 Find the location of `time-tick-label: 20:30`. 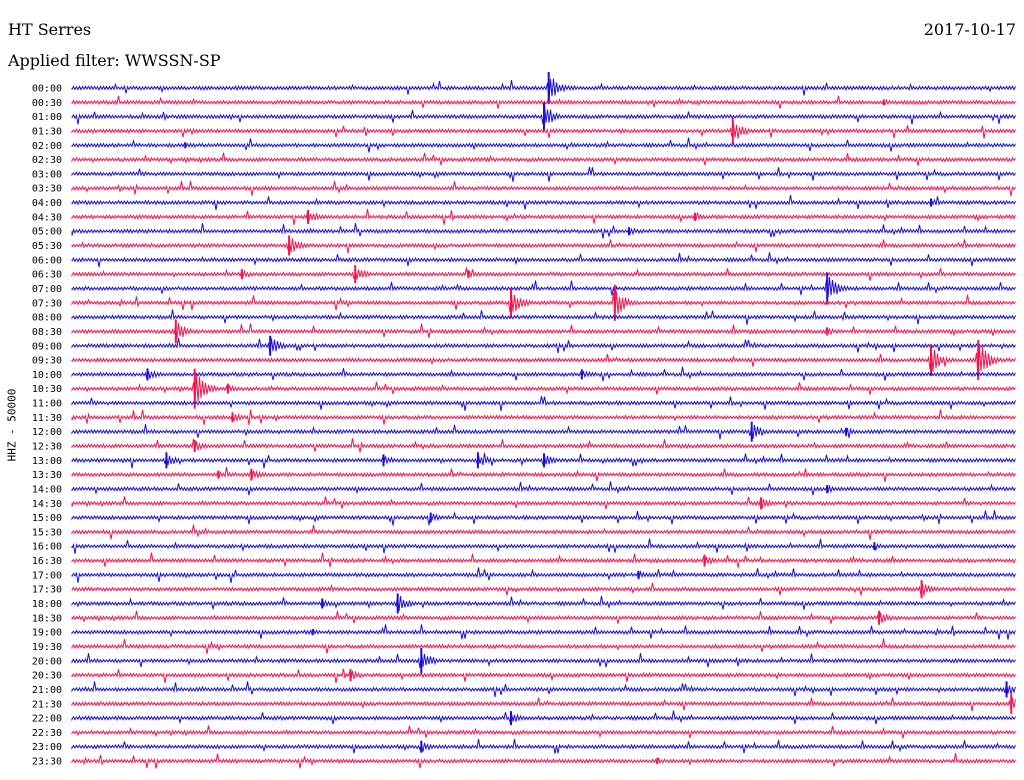

time-tick-label: 20:30 is located at coordinates (47, 676).